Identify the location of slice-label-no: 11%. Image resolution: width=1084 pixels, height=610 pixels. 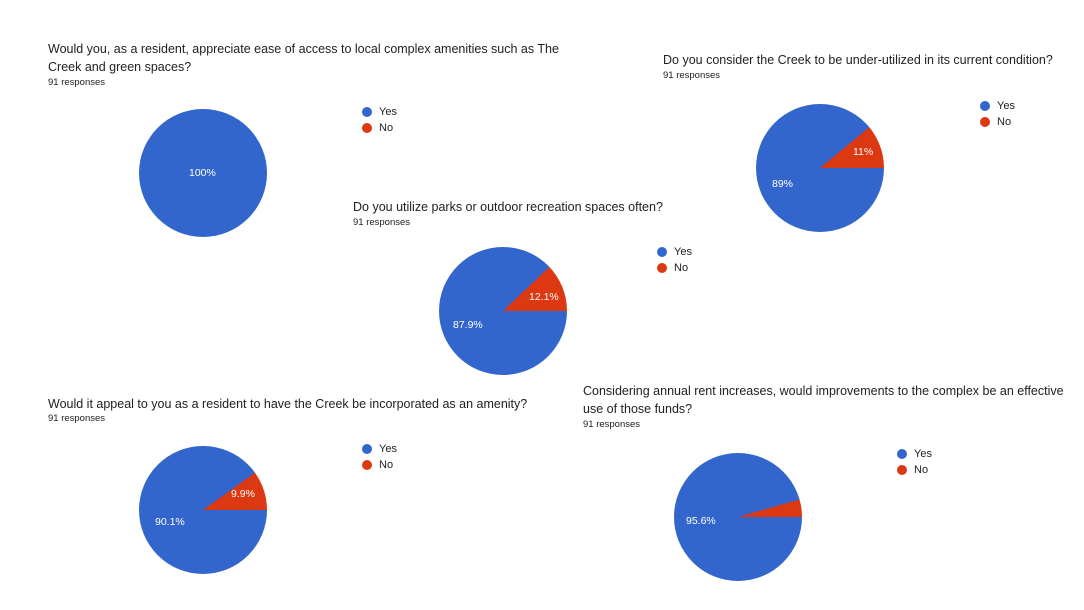
(863, 152).